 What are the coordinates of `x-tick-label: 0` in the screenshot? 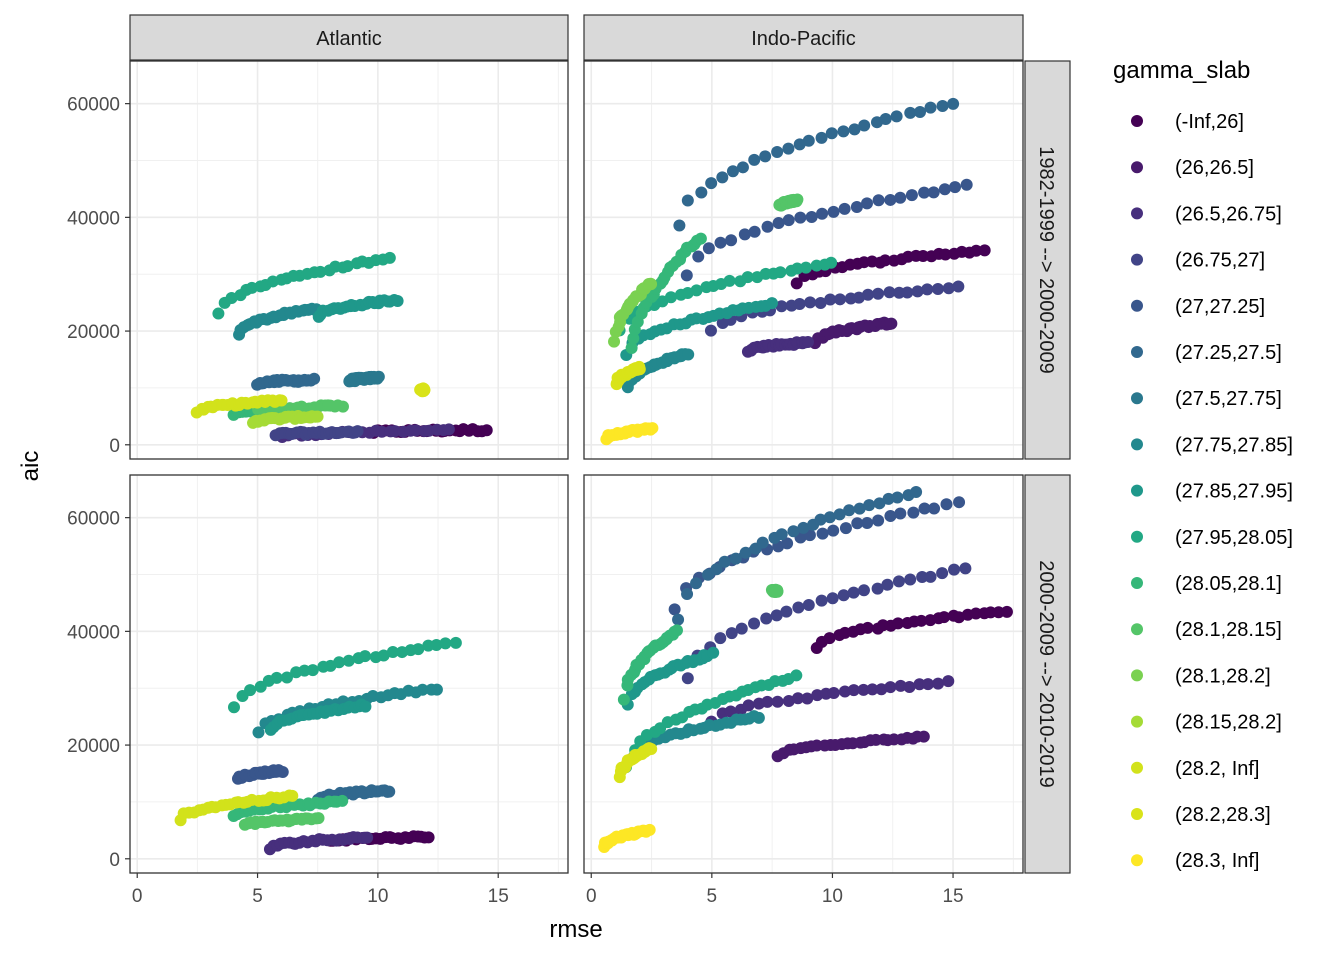 It's located at (137, 896).